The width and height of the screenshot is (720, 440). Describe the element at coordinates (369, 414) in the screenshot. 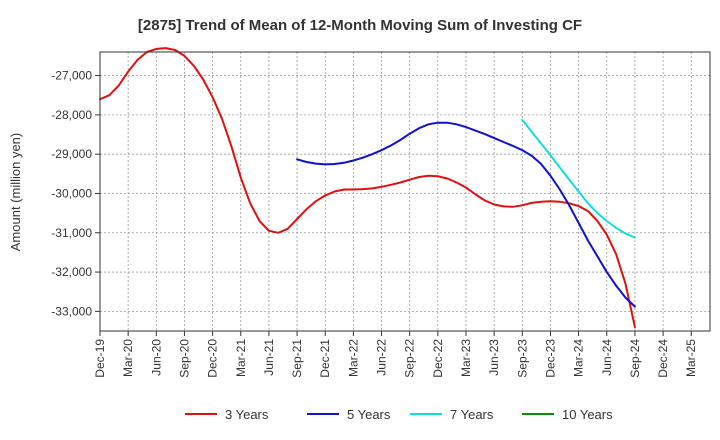

I see `legend-label-5-years: 5 Years` at that location.